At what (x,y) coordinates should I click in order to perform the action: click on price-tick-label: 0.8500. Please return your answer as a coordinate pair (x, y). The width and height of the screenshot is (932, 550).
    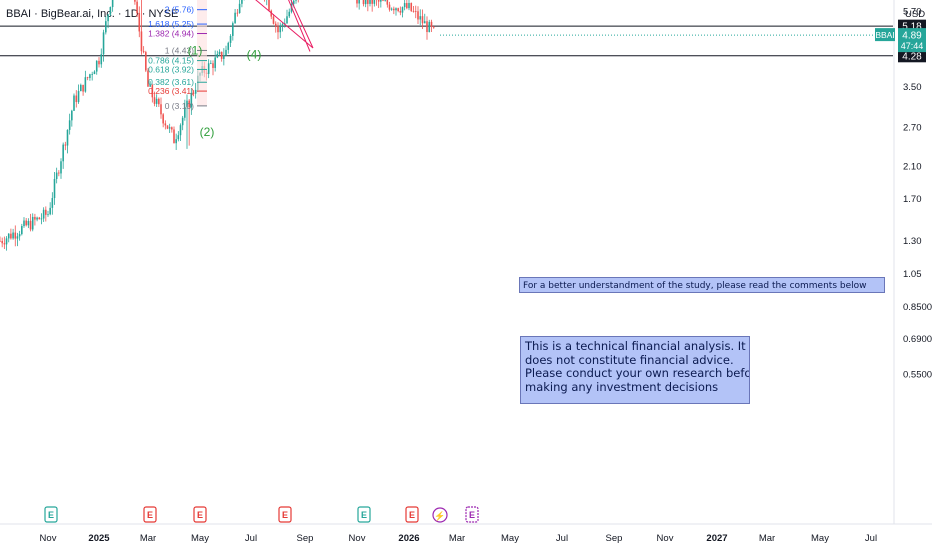
    Looking at the image, I should click on (917, 307).